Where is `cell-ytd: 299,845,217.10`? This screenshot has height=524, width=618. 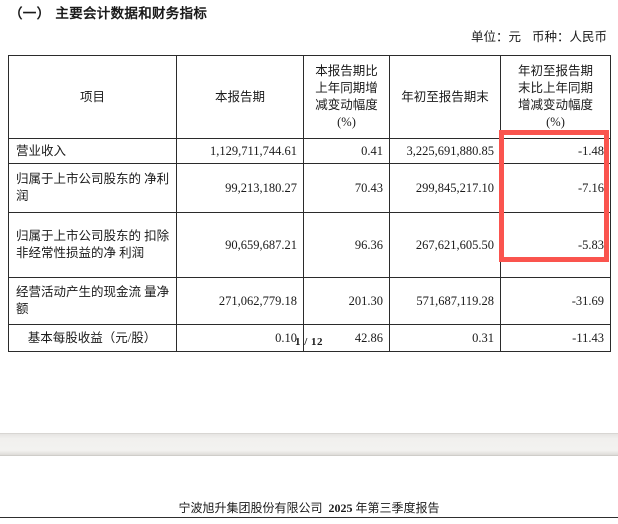
cell-ytd: 299,845,217.10 is located at coordinates (445, 188).